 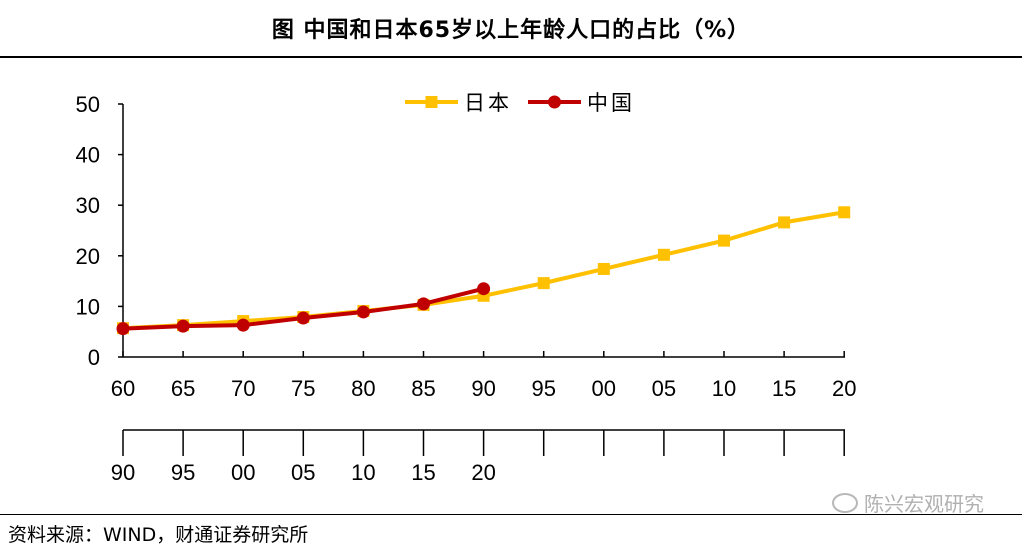 What do you see at coordinates (363, 472) in the screenshot?
I see `x-tick-label-secondary: 10` at bounding box center [363, 472].